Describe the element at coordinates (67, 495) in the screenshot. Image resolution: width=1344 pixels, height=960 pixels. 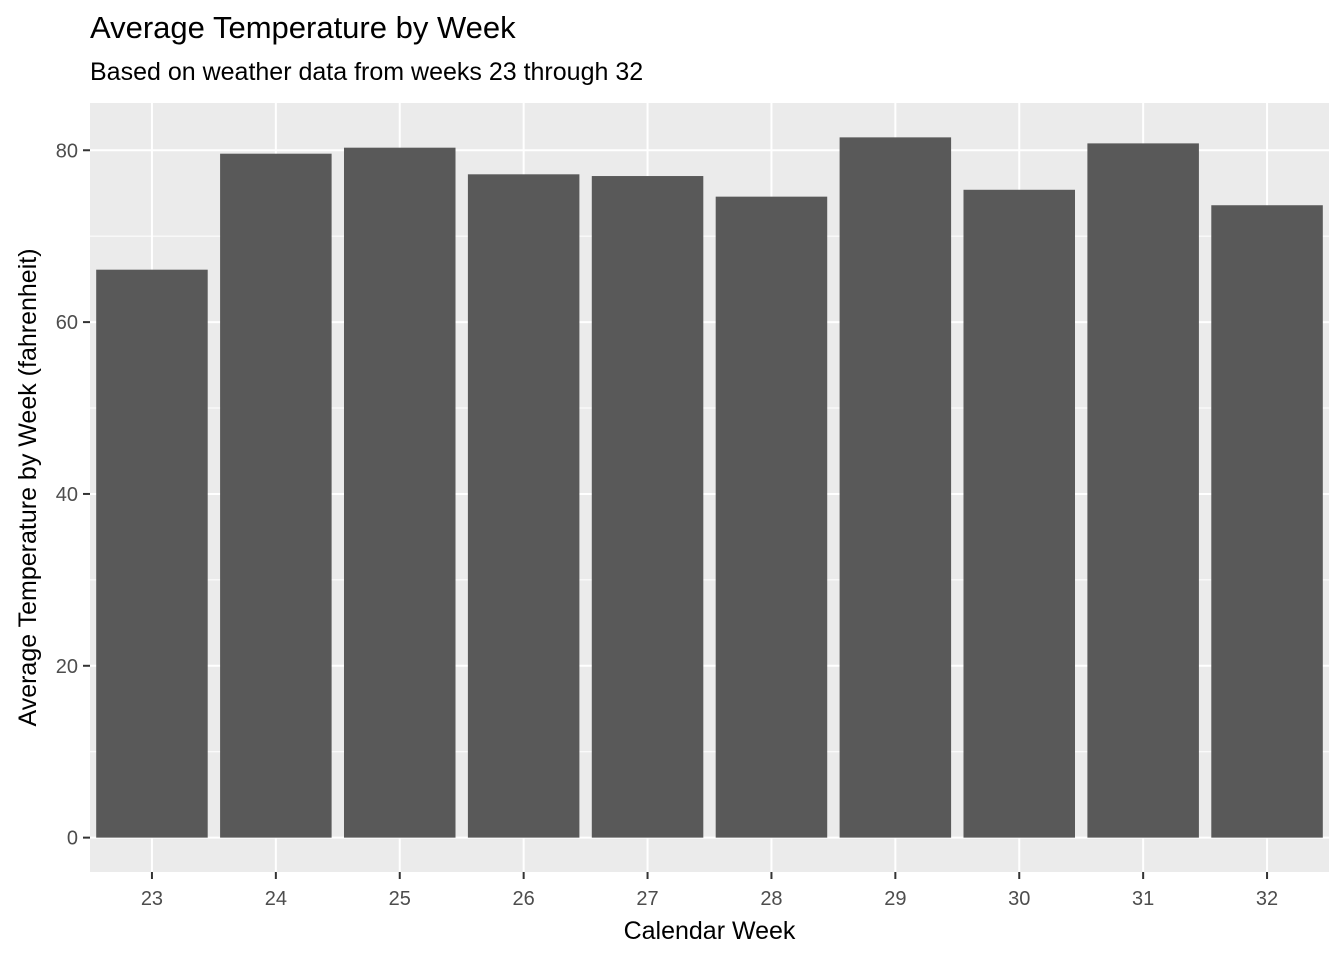
I see `y-tick-label: 40` at that location.